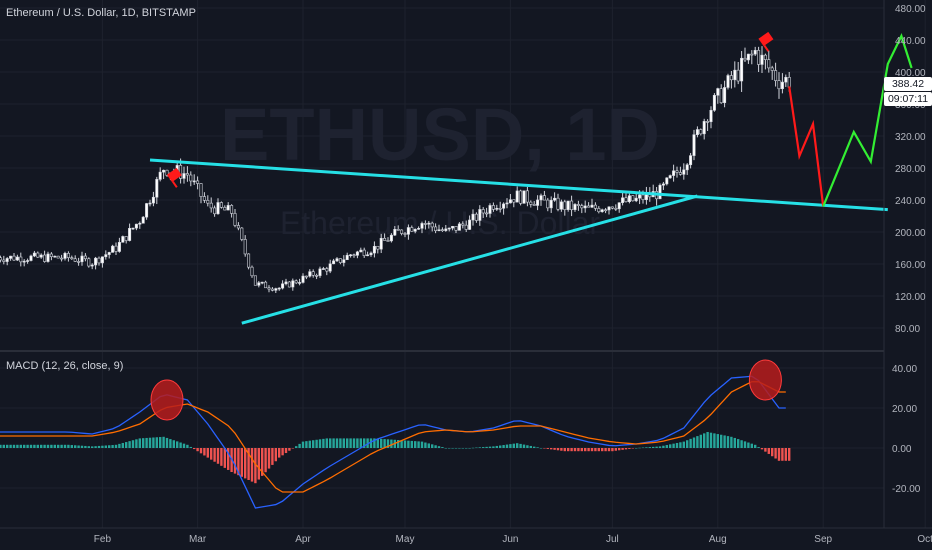  I want to click on macd-title: MACD (12, 26, close, 9), so click(65, 366).